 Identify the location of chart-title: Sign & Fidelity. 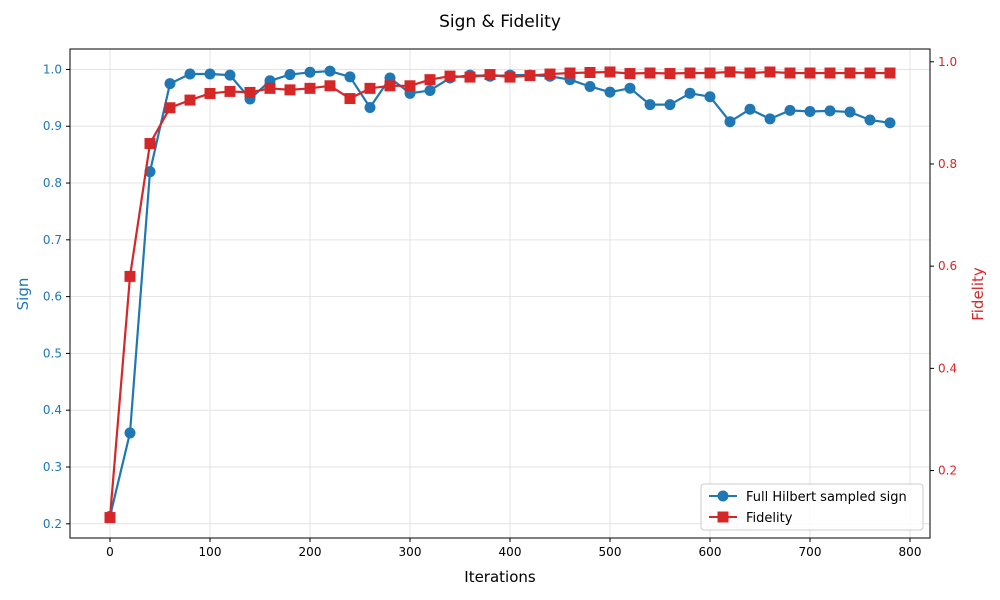
(500, 22).